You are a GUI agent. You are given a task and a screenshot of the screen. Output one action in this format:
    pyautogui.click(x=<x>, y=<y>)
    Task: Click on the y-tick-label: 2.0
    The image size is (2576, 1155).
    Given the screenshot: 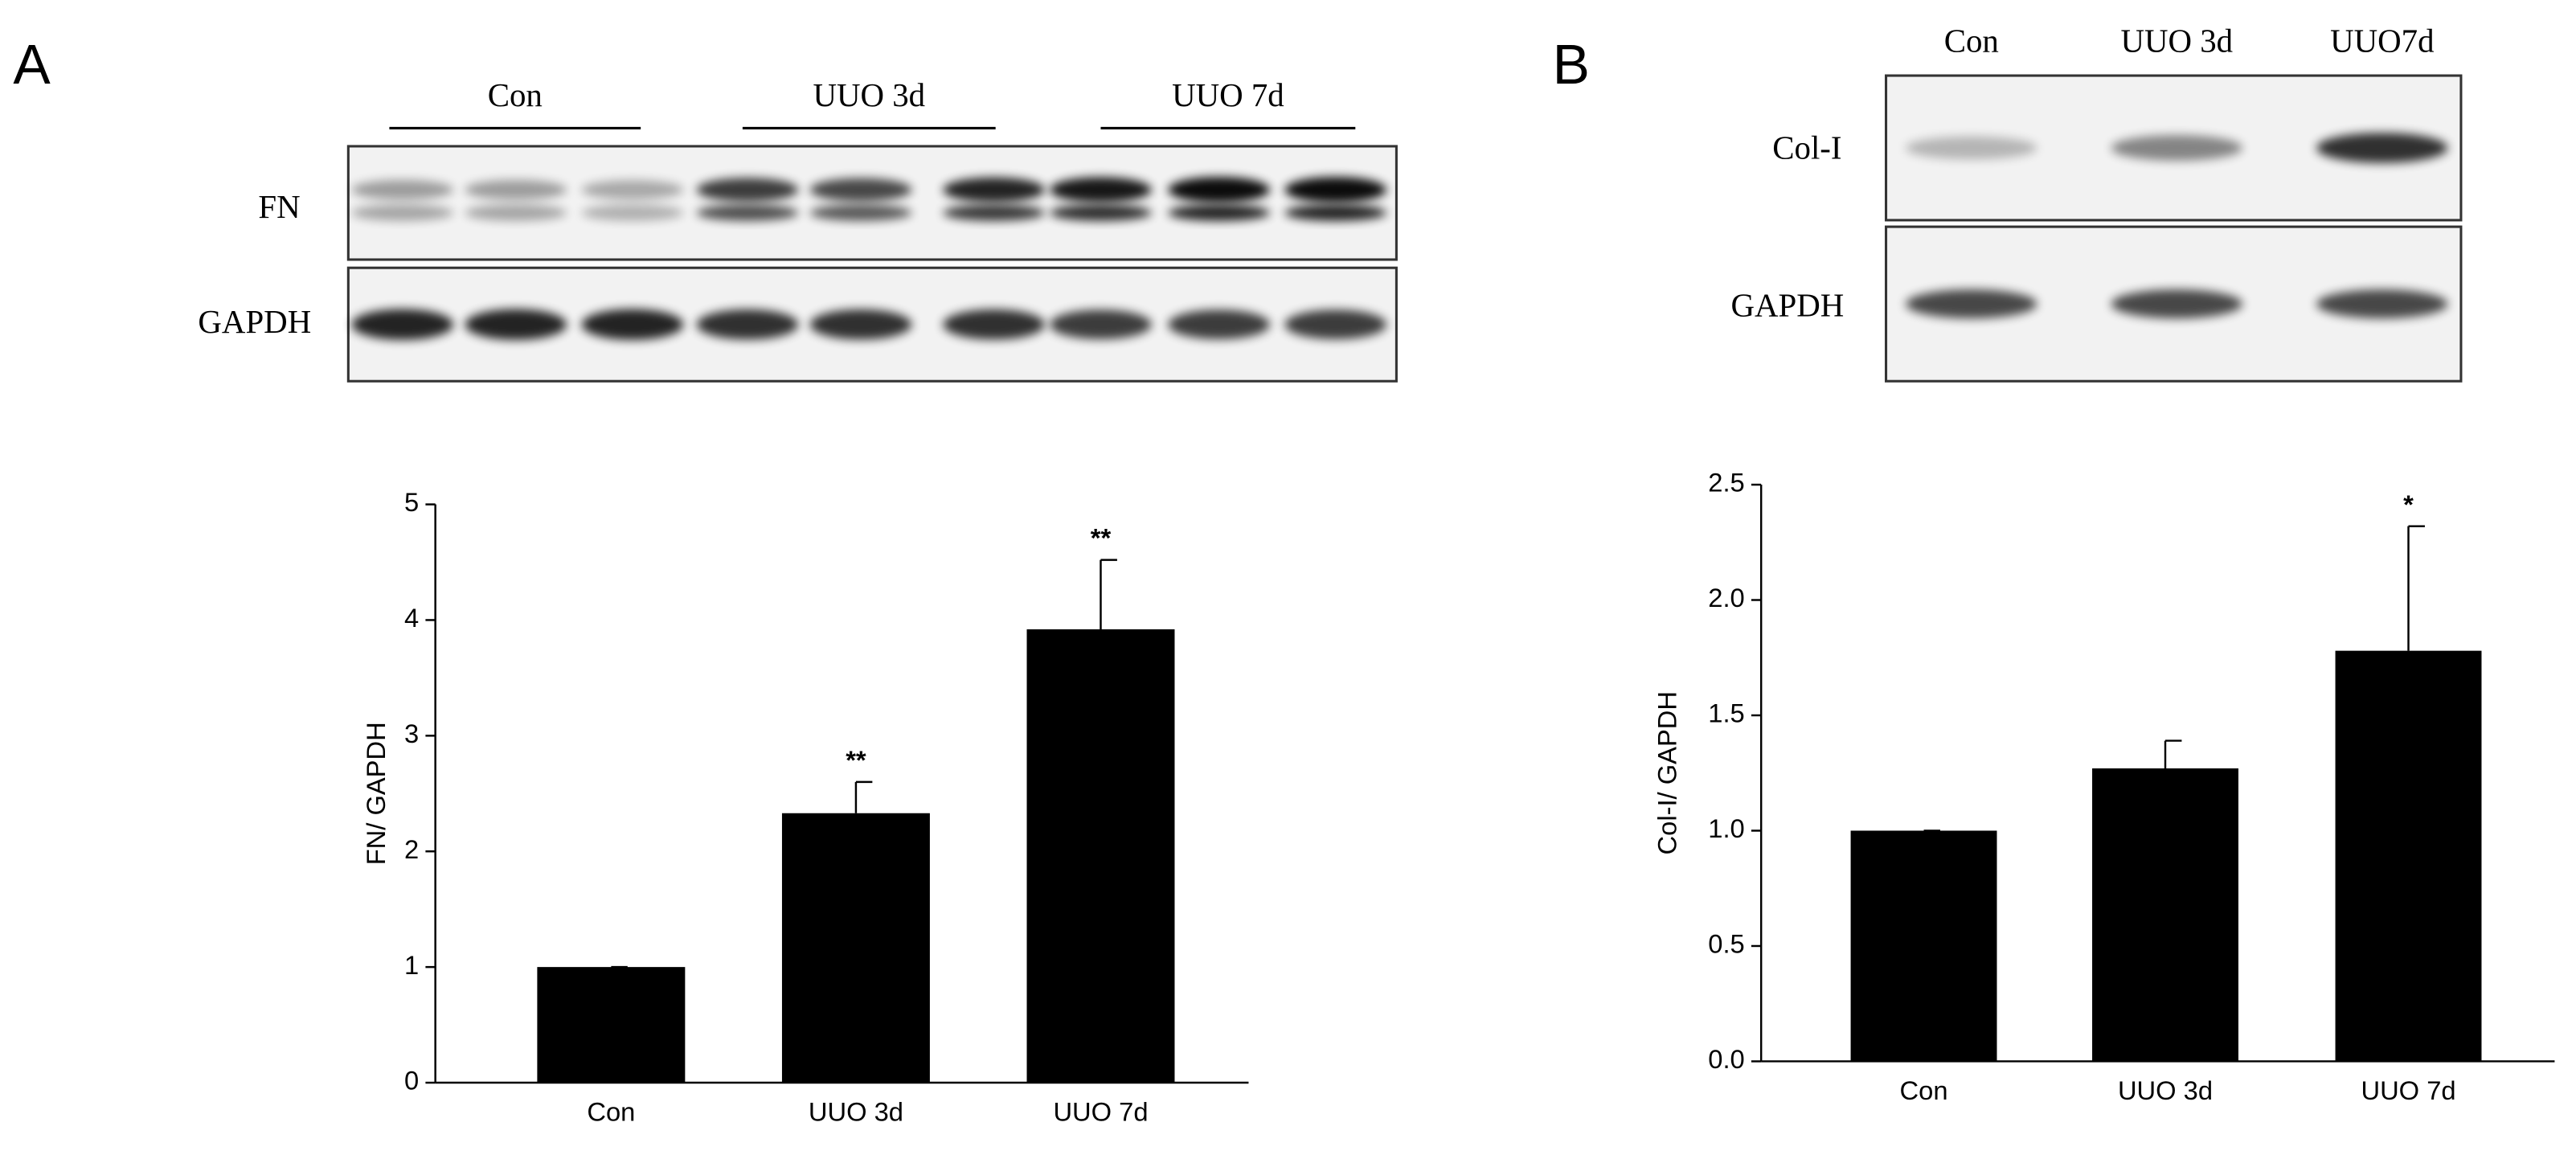 What is the action you would take?
    pyautogui.click(x=1726, y=598)
    